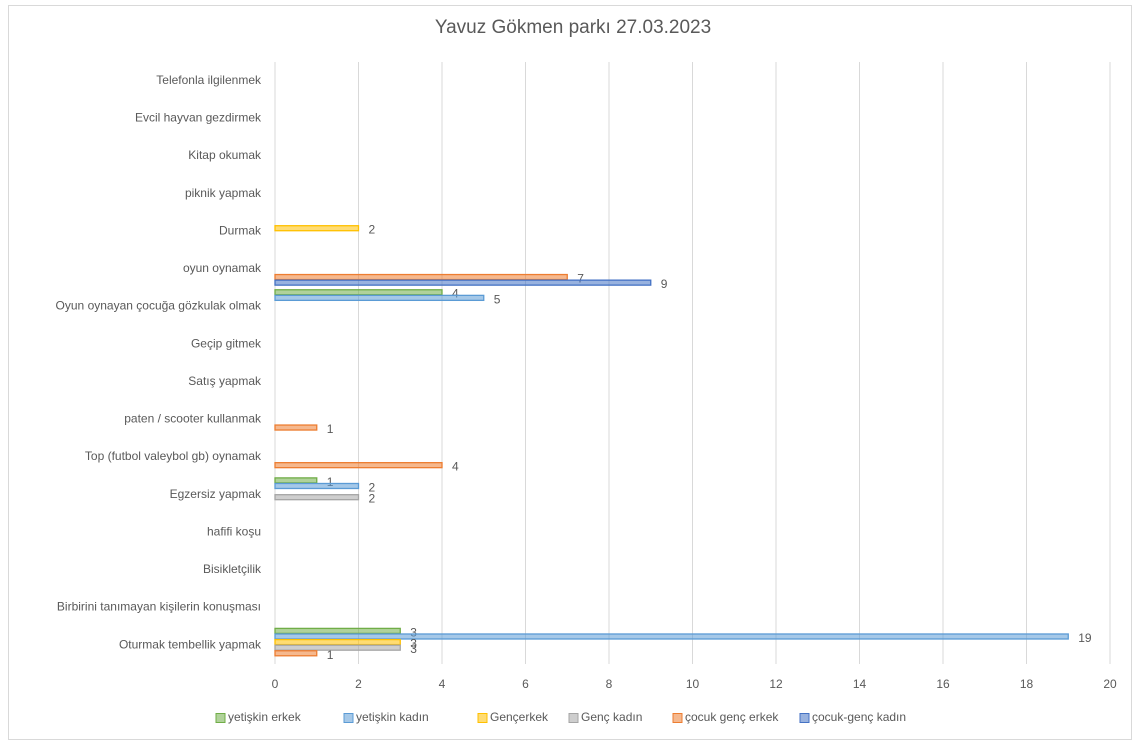 This screenshot has height=747, width=1140. Describe the element at coordinates (392, 717) in the screenshot. I see `legend-label: yetişkin kadın` at that location.